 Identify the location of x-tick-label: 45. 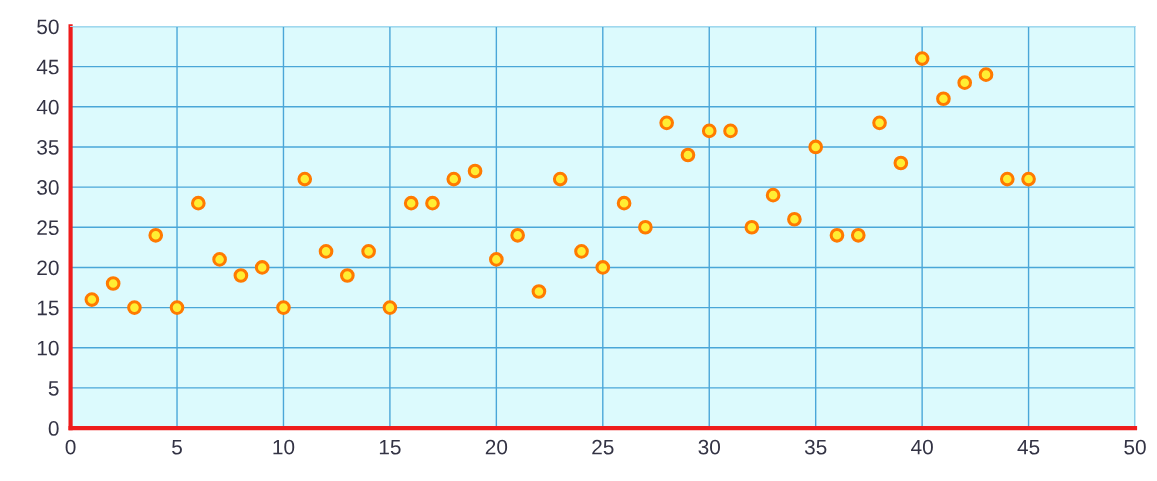
(1028, 447).